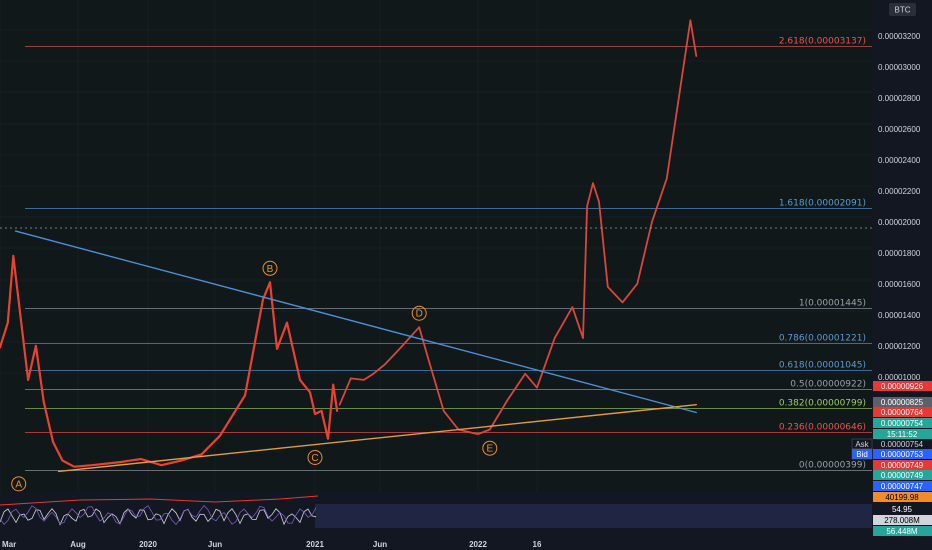  I want to click on price-tick-2: 0.00002800, so click(899, 98).